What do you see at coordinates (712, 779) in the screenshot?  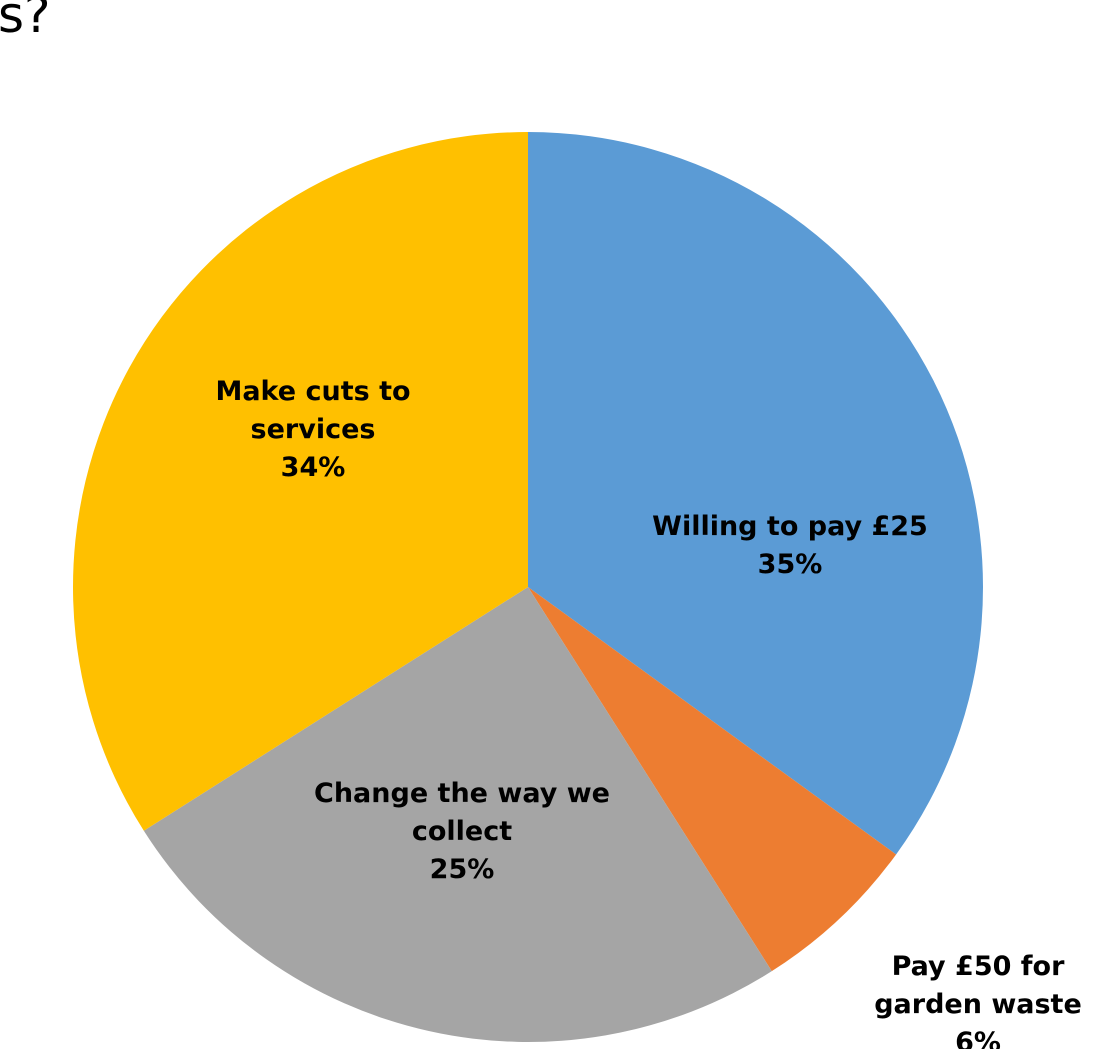 I see `pie-slice` at bounding box center [712, 779].